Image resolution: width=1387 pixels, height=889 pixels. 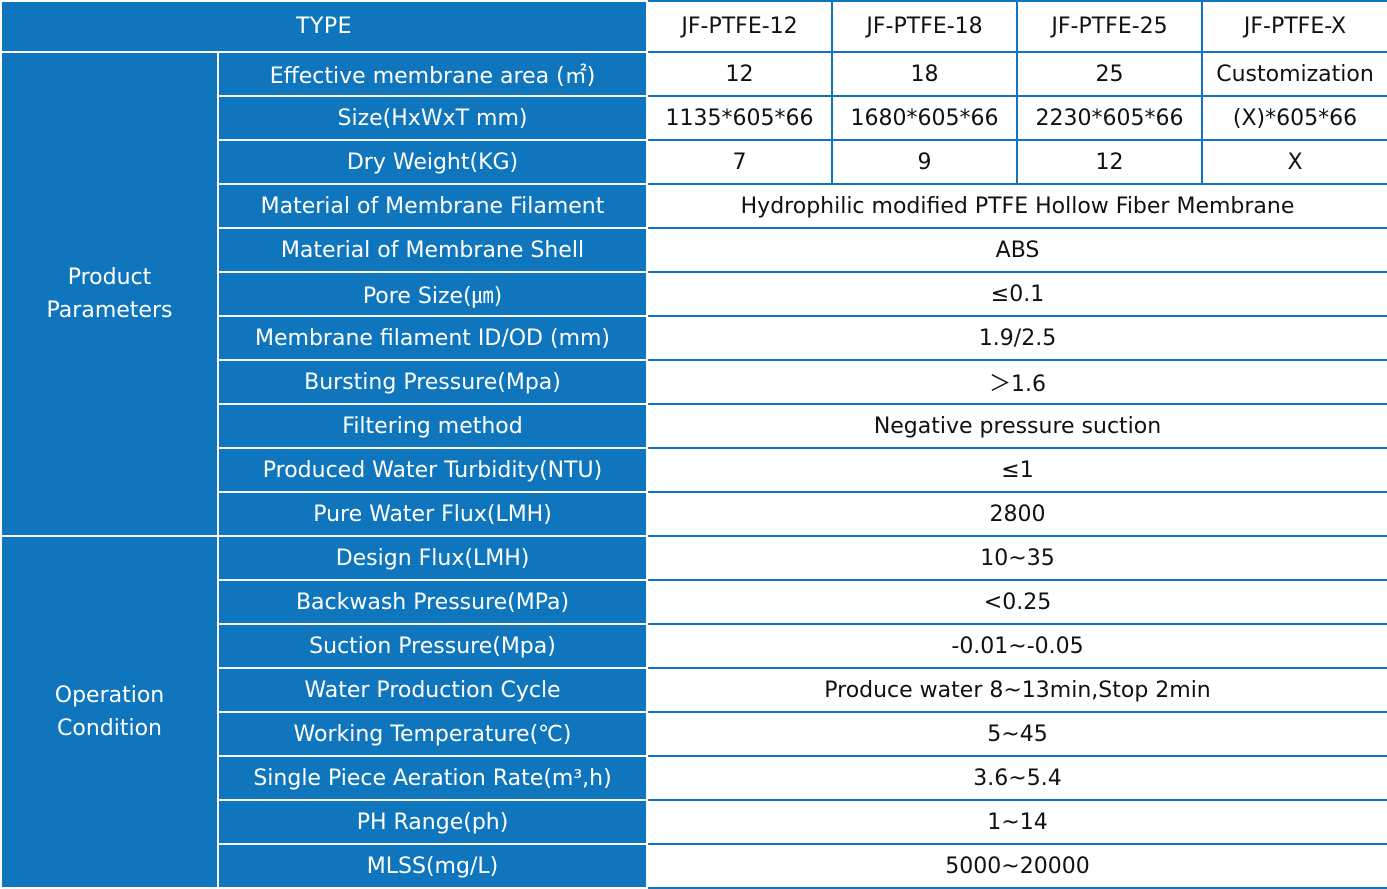 I want to click on table-row: Bursting Pressure(Mpa) ＞1.6, so click(x=694, y=382).